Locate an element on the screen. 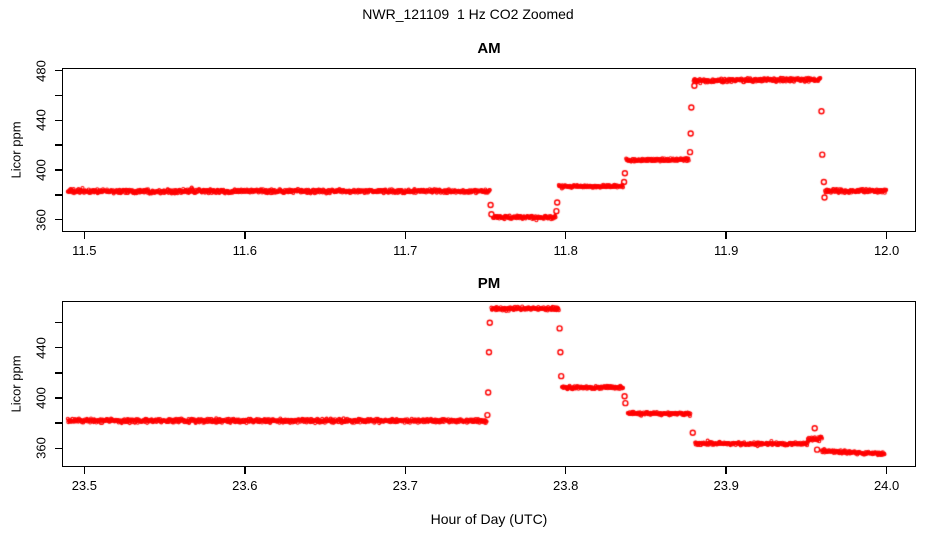 This screenshot has height=540, width=936. pm-x-tick-label: 23.5 is located at coordinates (84, 485).